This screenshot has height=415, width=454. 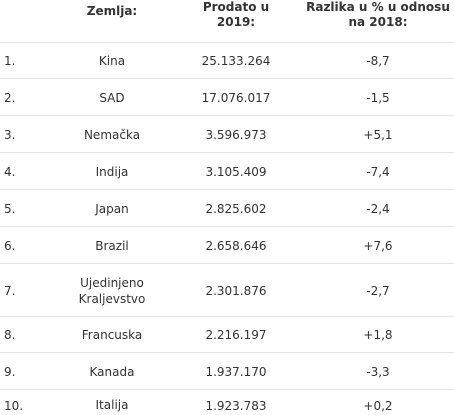 What do you see at coordinates (378, 245) in the screenshot?
I see `diff-cell: +7,6` at bounding box center [378, 245].